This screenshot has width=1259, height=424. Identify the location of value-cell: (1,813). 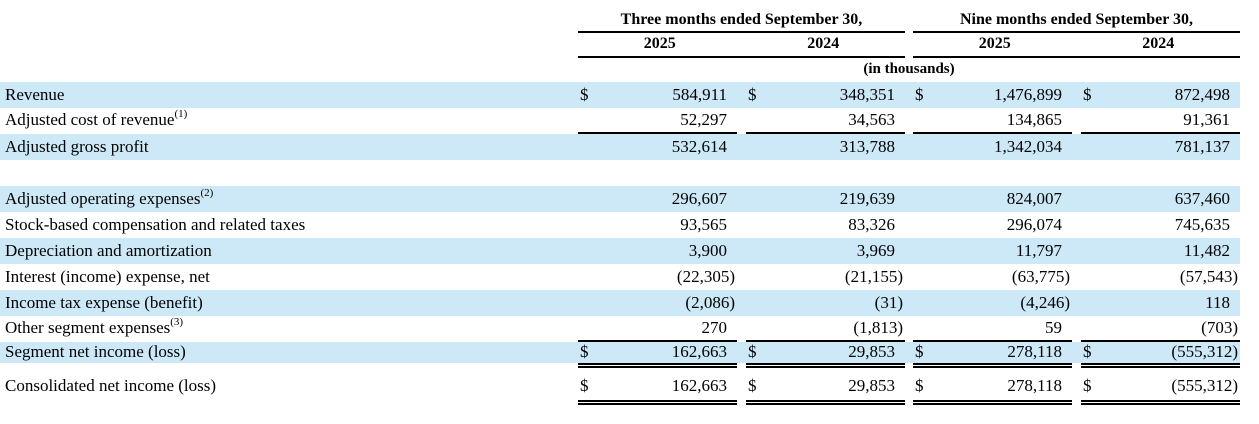
(825, 329).